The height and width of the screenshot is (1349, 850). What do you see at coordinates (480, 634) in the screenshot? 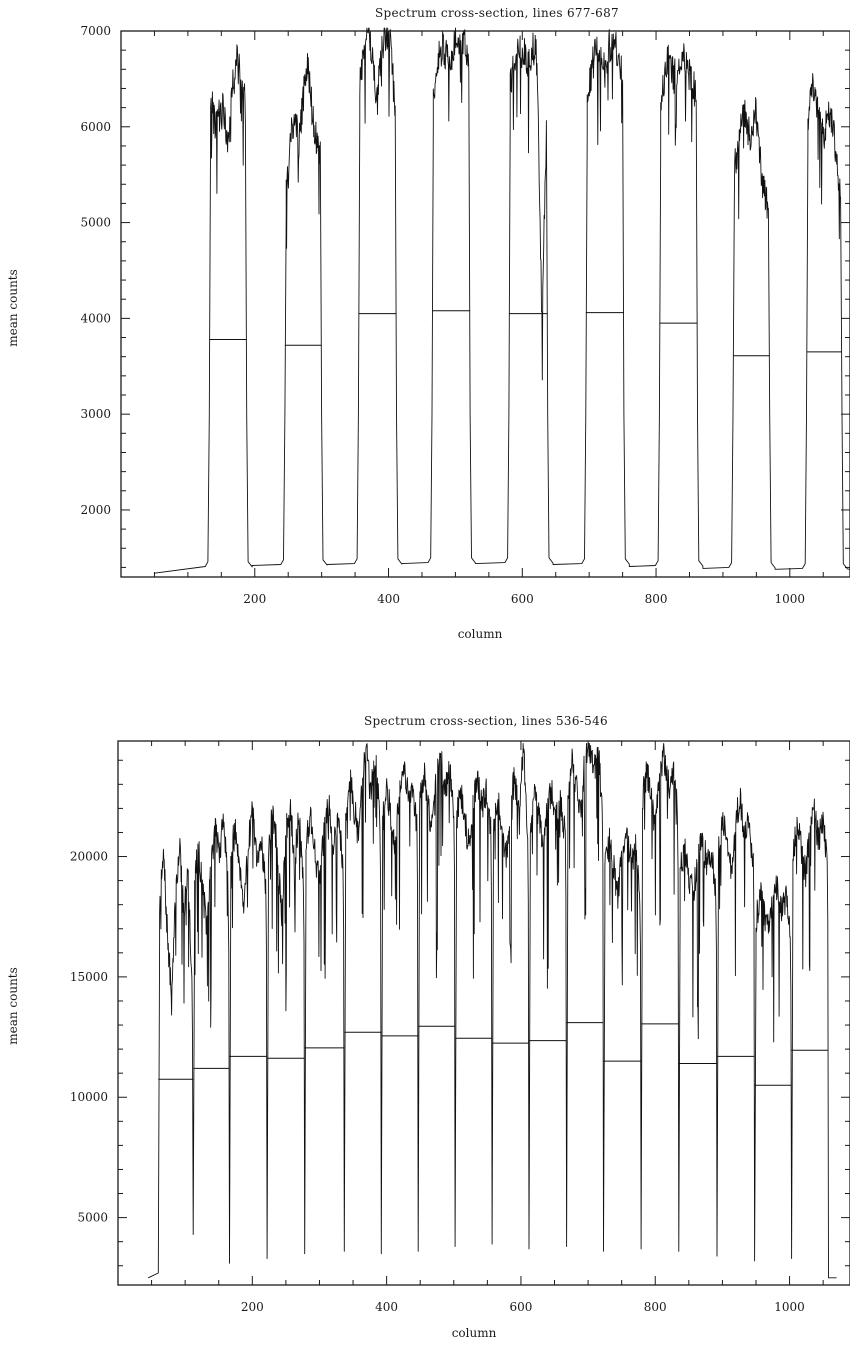
I see `top-x-axis-label: column` at bounding box center [480, 634].